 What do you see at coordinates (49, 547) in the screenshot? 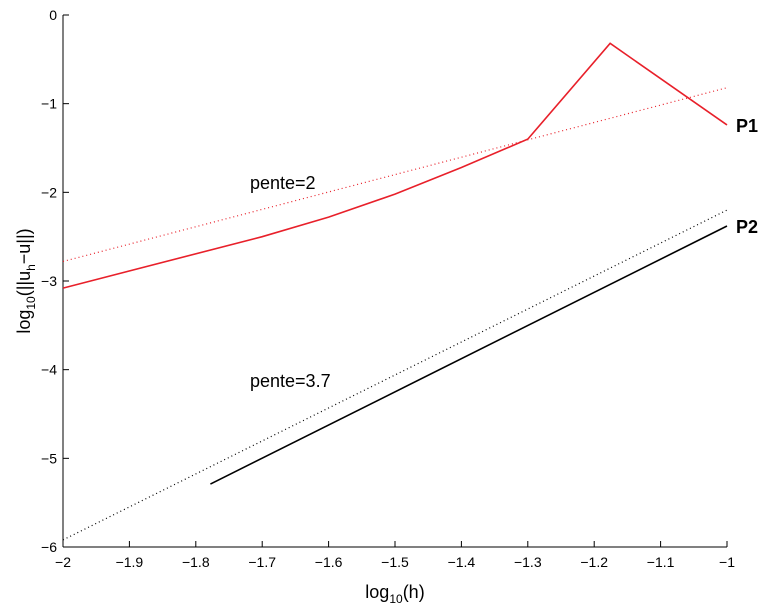
I see `y-tick-label: −6` at bounding box center [49, 547].